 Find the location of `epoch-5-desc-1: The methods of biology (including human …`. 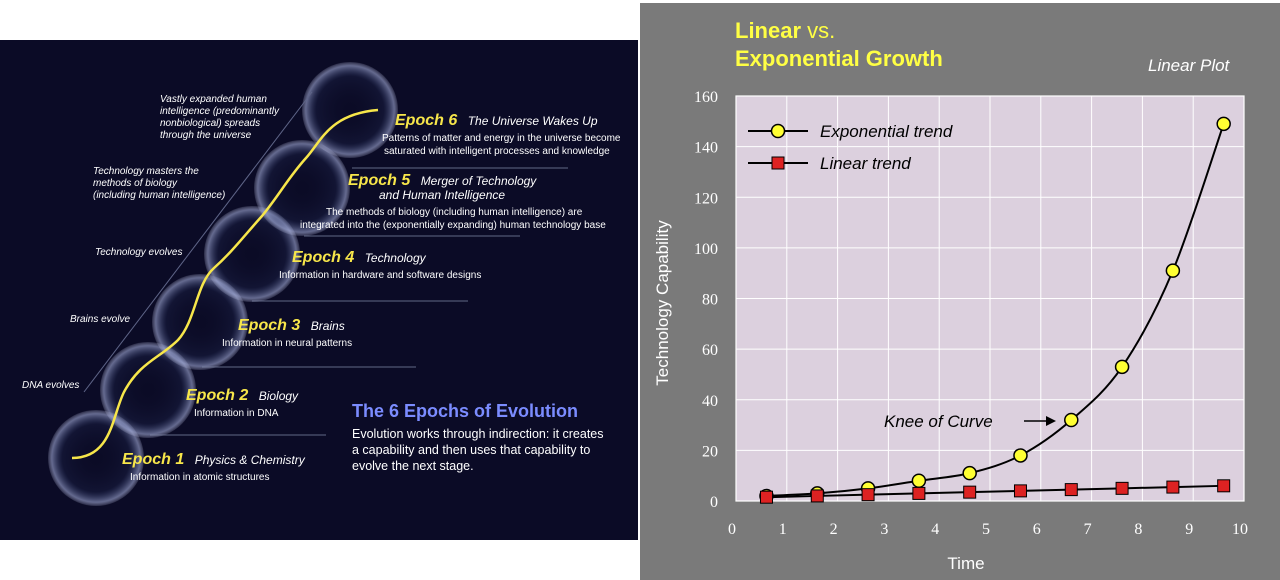

epoch-5-desc-1: The methods of biology (including human … is located at coordinates (454, 212).